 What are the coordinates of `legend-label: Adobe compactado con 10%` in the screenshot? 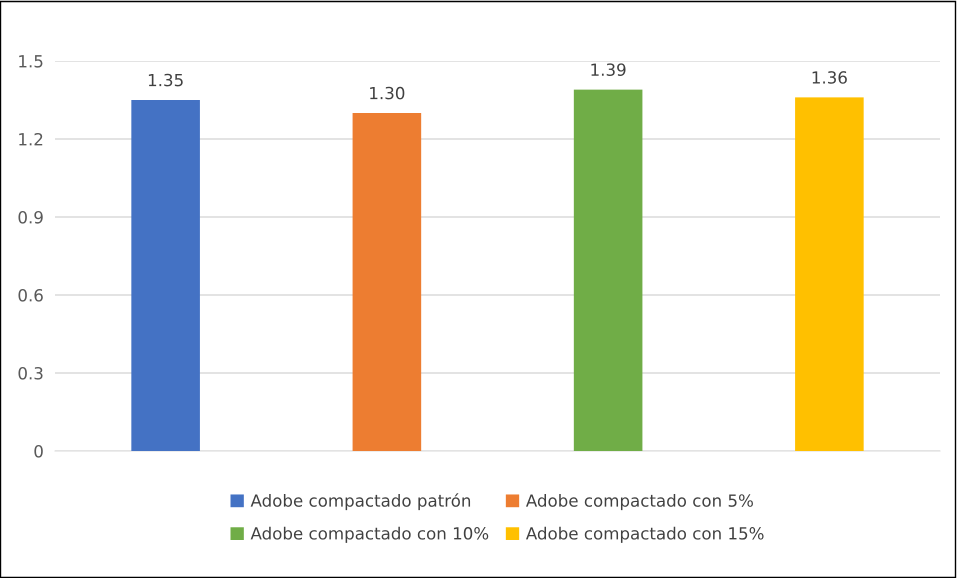 It's located at (369, 534).